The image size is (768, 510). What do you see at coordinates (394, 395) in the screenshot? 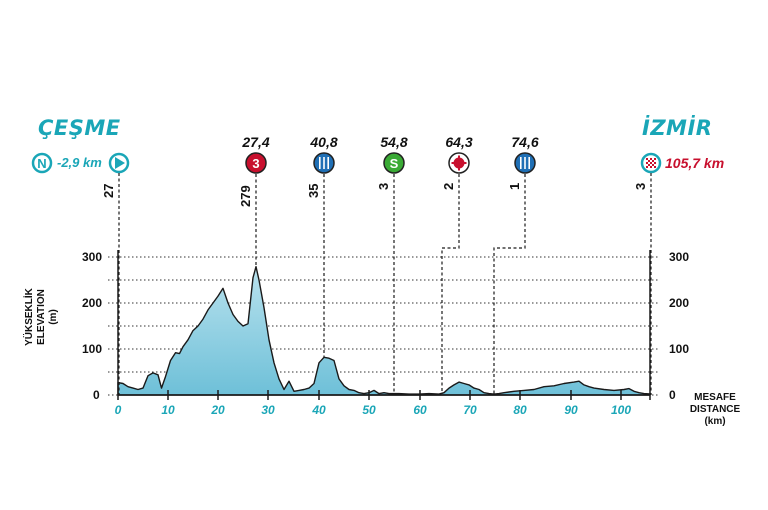
I see `x-tick-marks` at bounding box center [394, 395].